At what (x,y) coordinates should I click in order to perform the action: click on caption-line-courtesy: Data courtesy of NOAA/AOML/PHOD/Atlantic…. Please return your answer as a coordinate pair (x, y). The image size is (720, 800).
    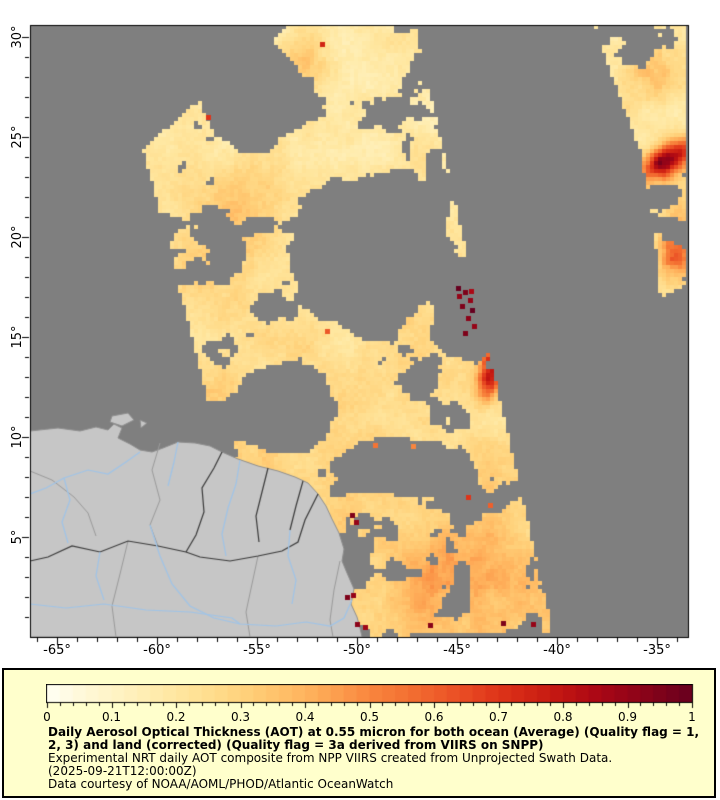
    Looking at the image, I should click on (221, 784).